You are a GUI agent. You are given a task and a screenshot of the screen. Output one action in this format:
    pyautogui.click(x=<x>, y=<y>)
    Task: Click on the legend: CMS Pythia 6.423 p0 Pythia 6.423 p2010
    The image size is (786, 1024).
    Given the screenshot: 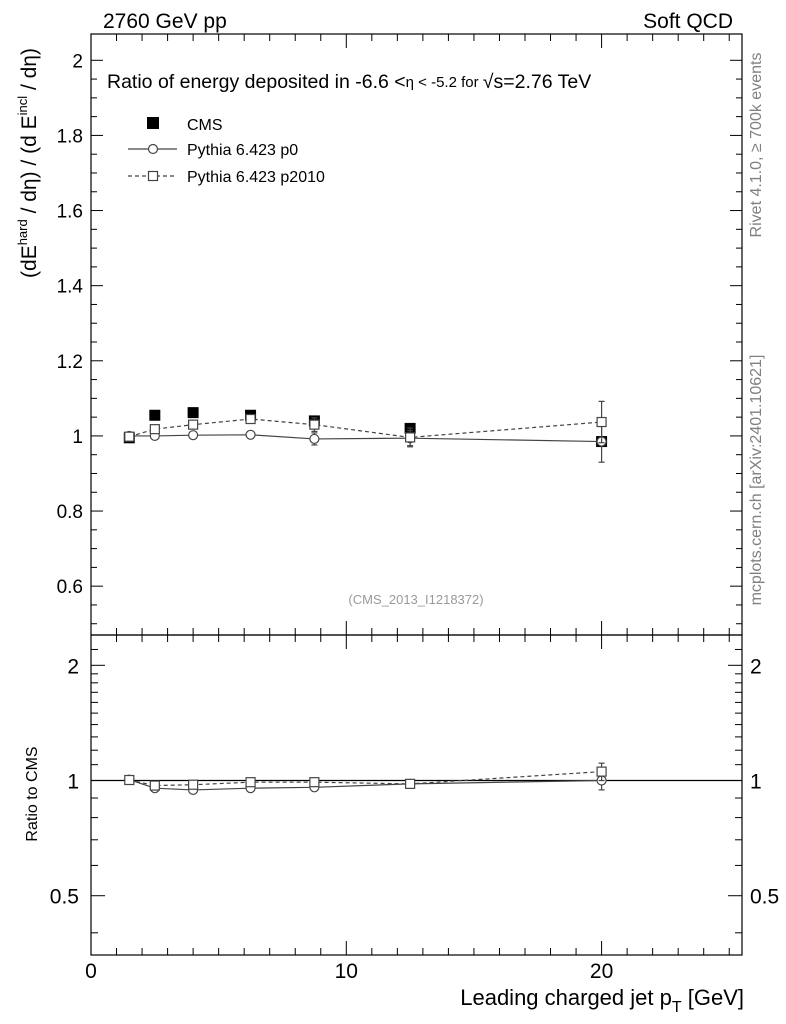 What is the action you would take?
    pyautogui.click(x=226, y=151)
    